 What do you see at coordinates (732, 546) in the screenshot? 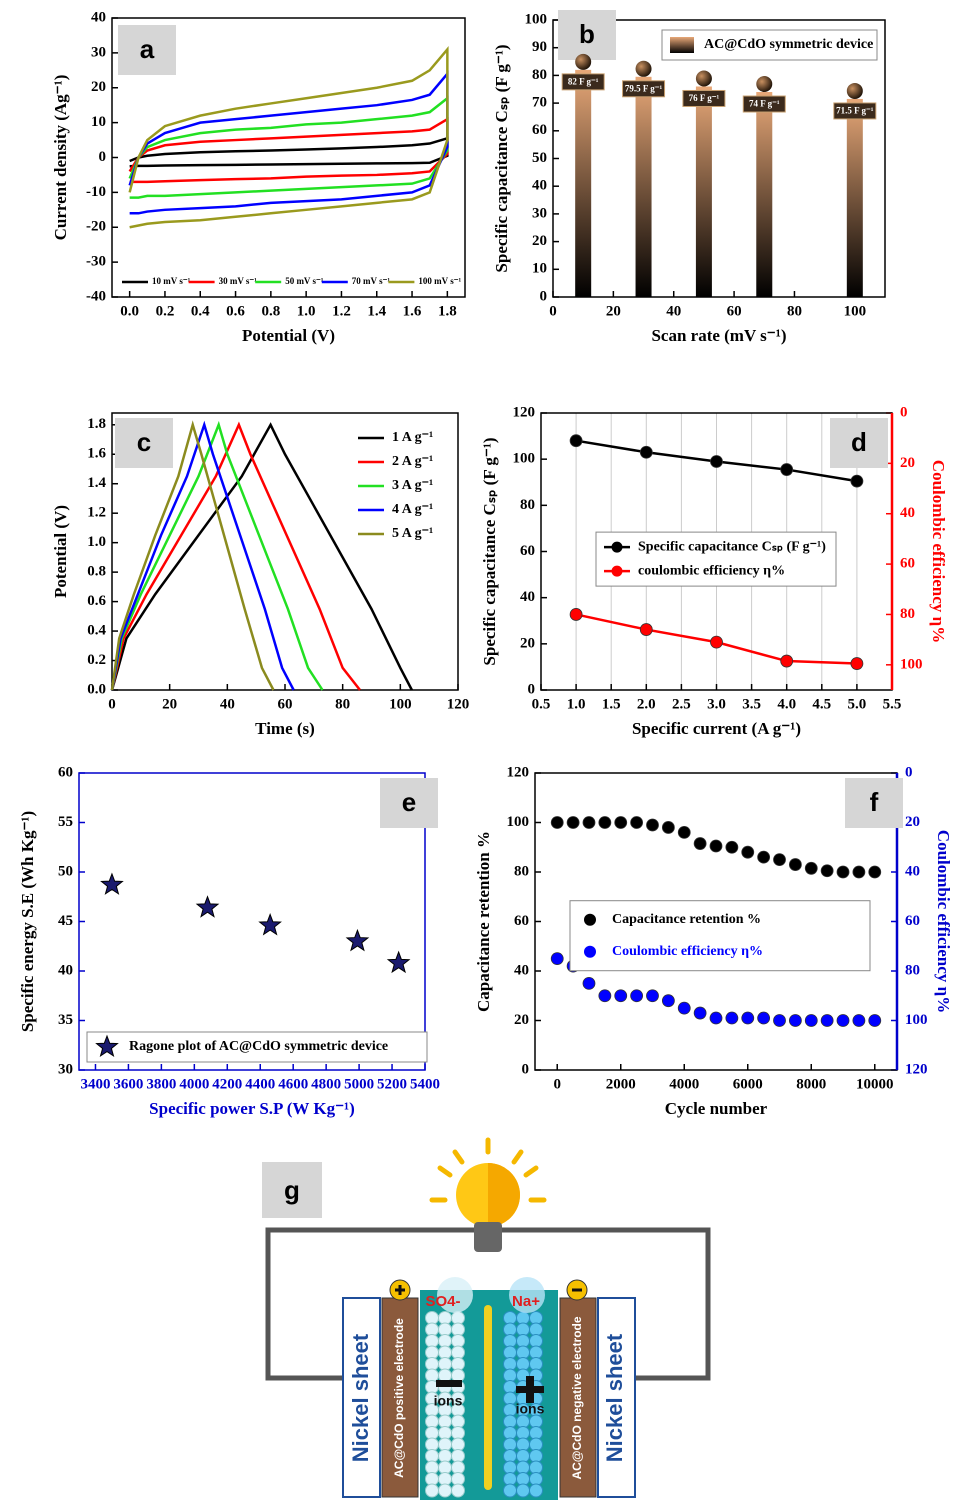
I see `legend-label: Specific capacitance Cₛₚ (F g⁻¹)` at bounding box center [732, 546].